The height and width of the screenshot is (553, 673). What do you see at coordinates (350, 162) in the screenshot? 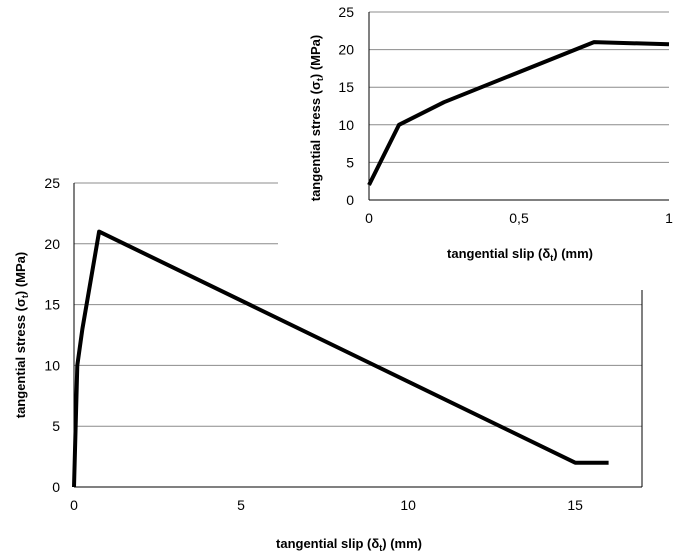
I see `inset-y-tick-label: 5` at bounding box center [350, 162].